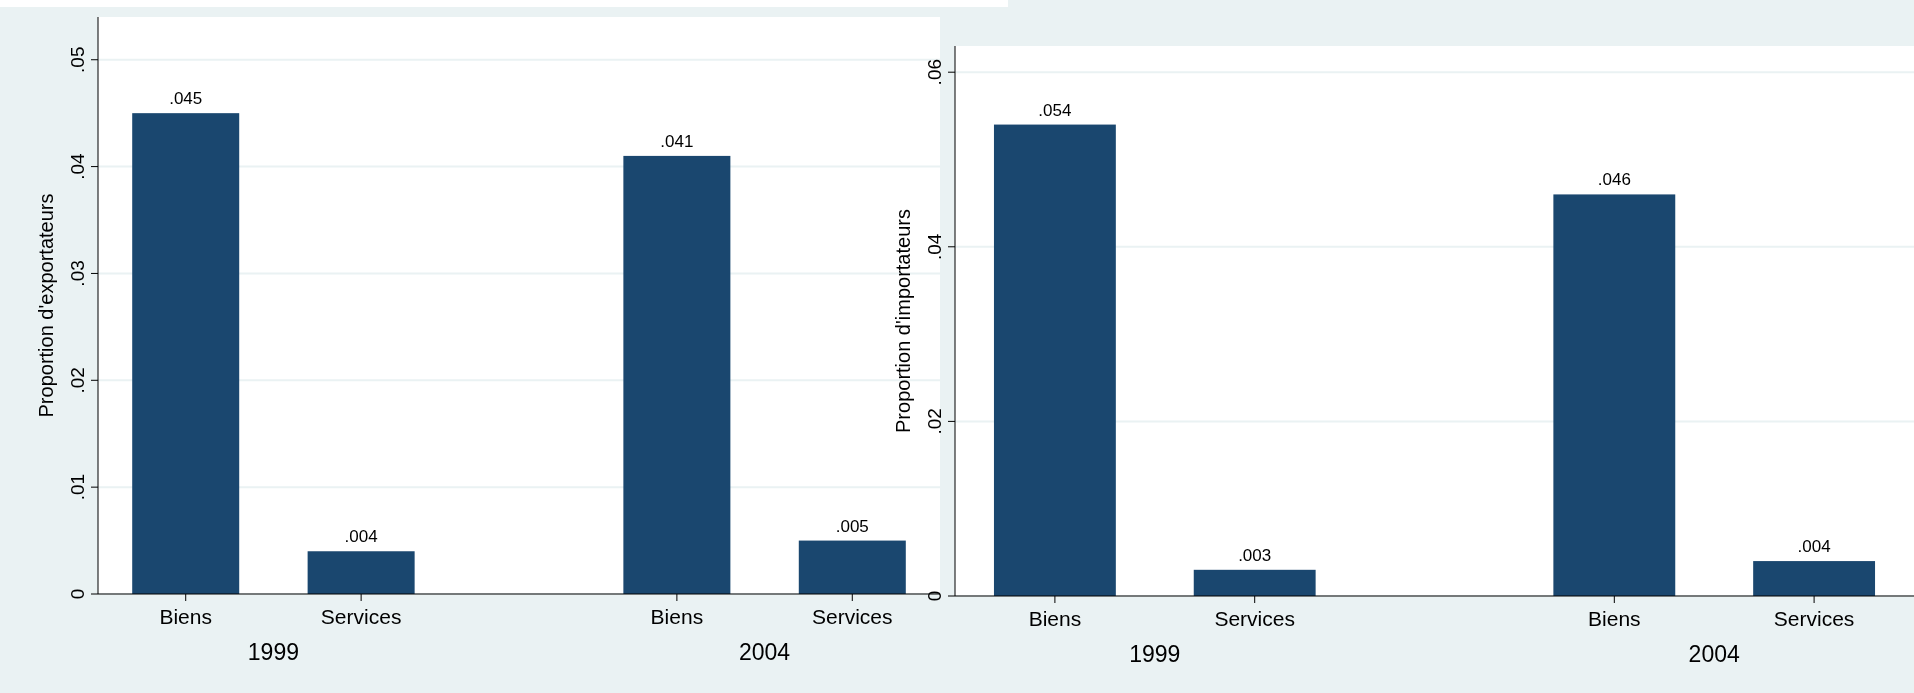  What do you see at coordinates (186, 99) in the screenshot?
I see `data-label: .045` at bounding box center [186, 99].